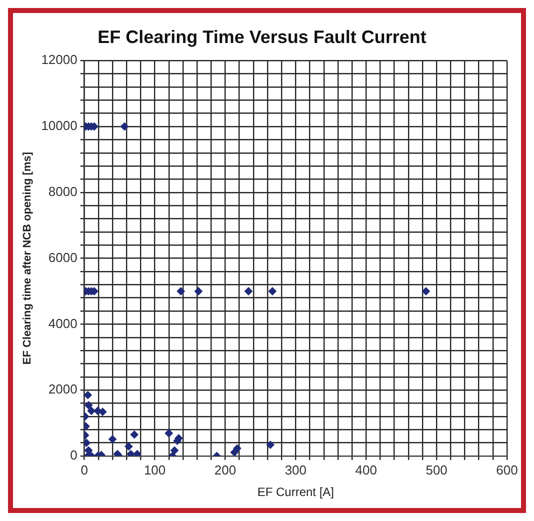  Describe the element at coordinates (295, 470) in the screenshot. I see `x-tick-label: 300` at that location.